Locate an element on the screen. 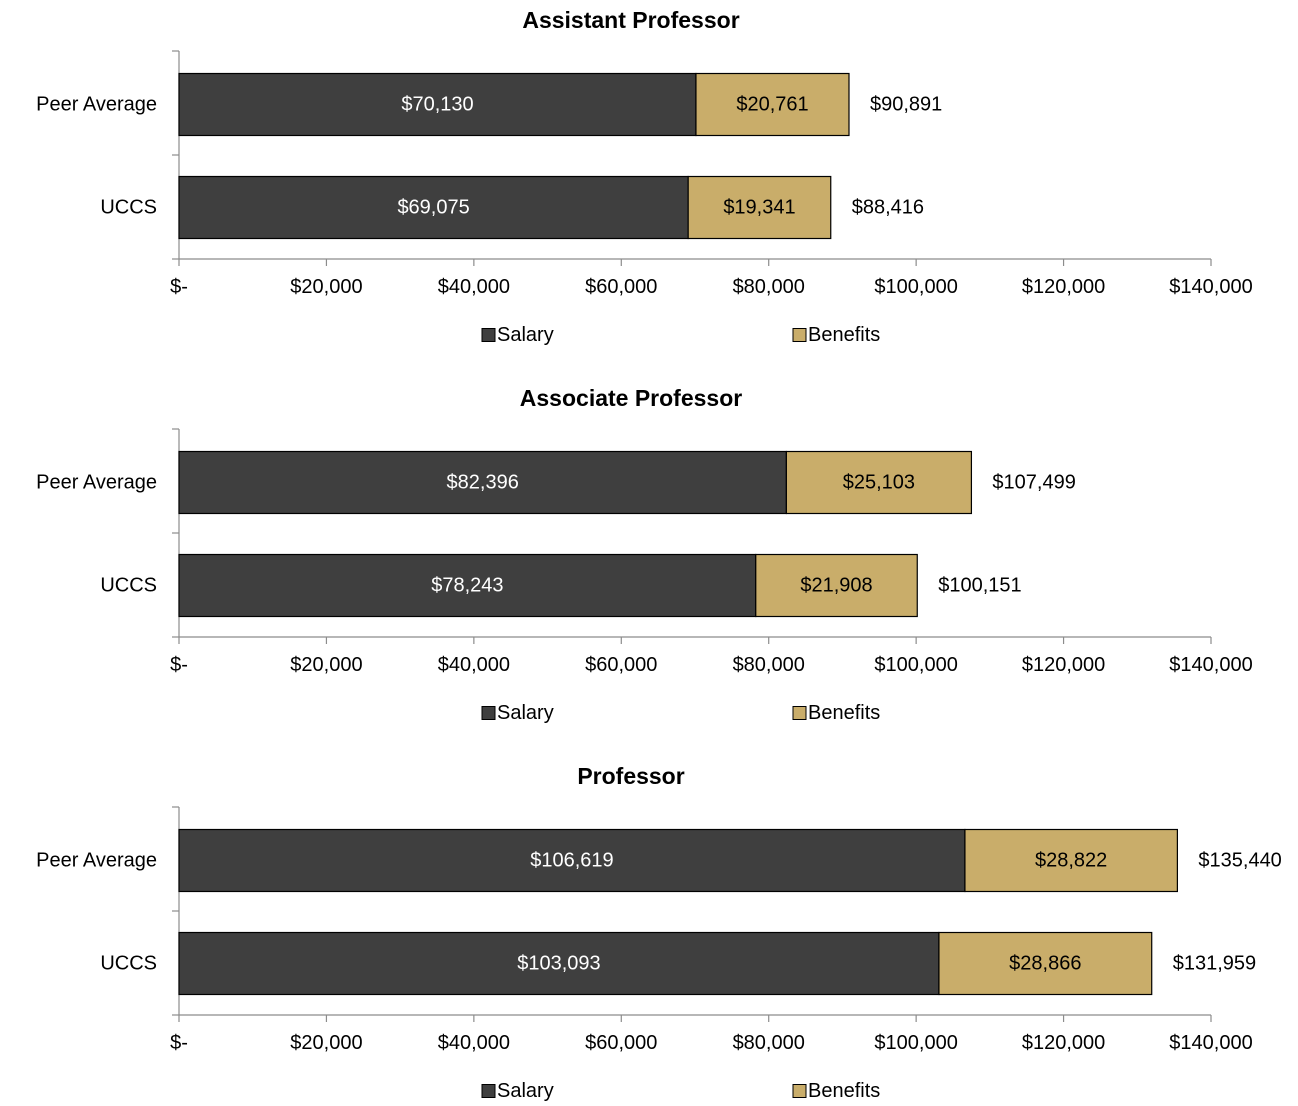 The width and height of the screenshot is (1298, 1106). data-label-benefits: $28,822 is located at coordinates (1071, 861).